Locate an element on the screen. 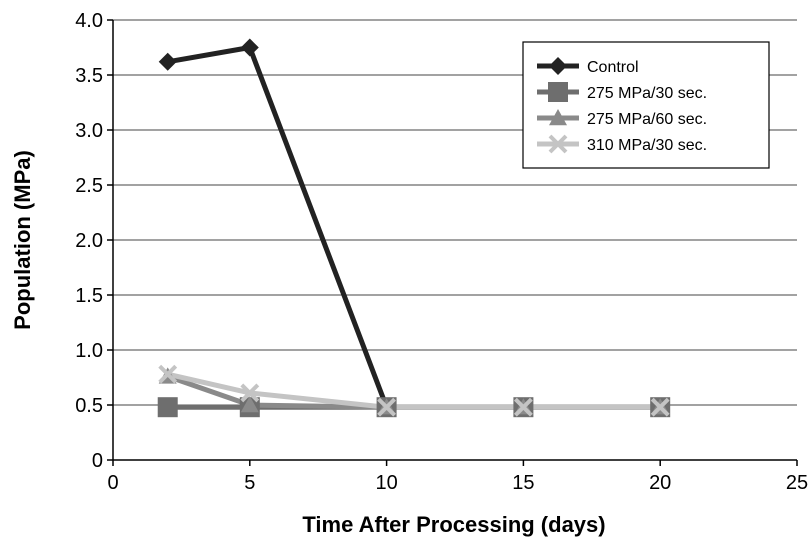 This screenshot has height=538, width=812. legend-label: 310 MPa/30 sec. is located at coordinates (647, 145).